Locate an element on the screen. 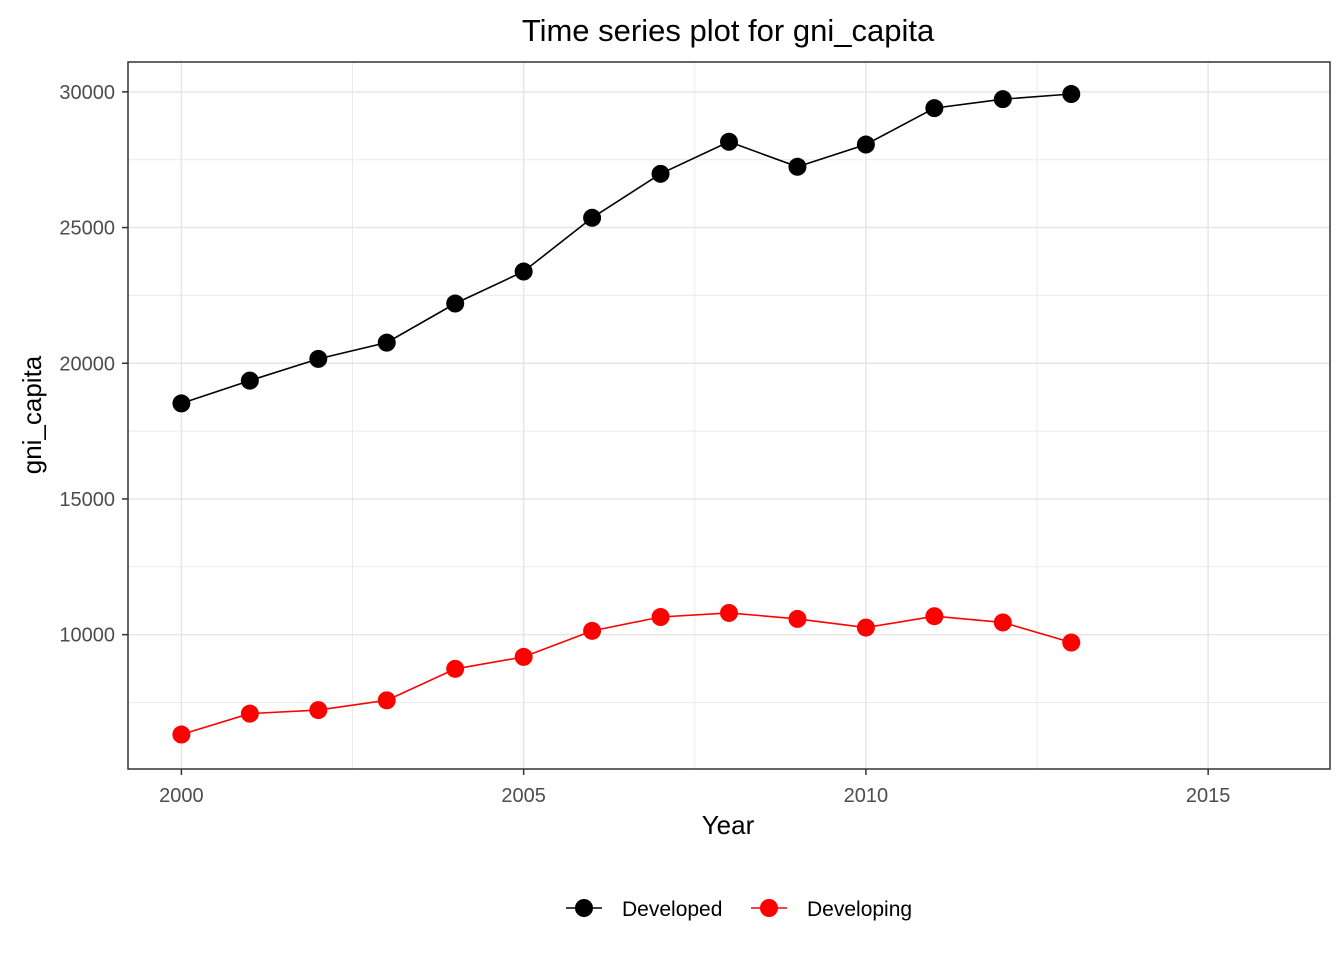  legend: Developed Developing is located at coordinates (739, 909).